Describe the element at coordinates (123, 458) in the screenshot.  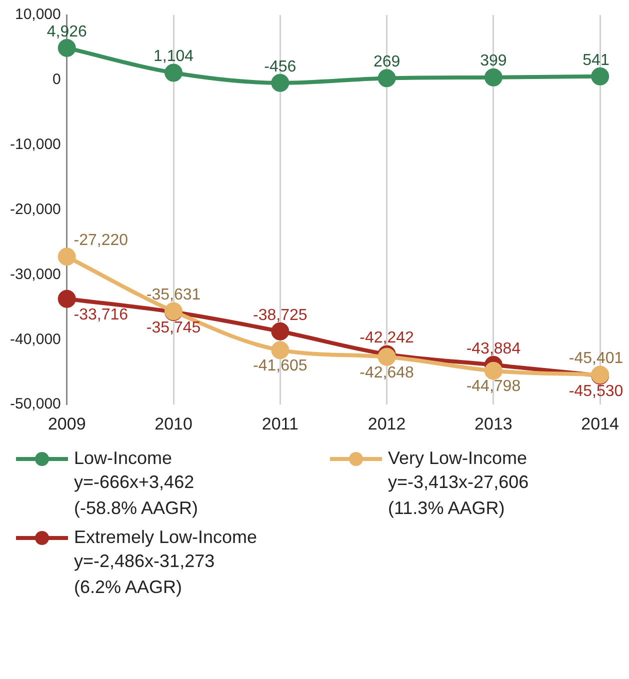
I see `legend-label: Low-Income` at that location.